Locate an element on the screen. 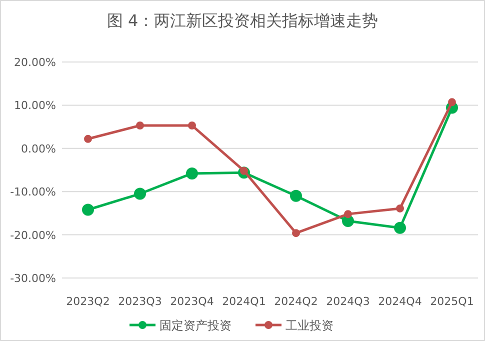  x-tick-label: 2025Q1 is located at coordinates (452, 301).